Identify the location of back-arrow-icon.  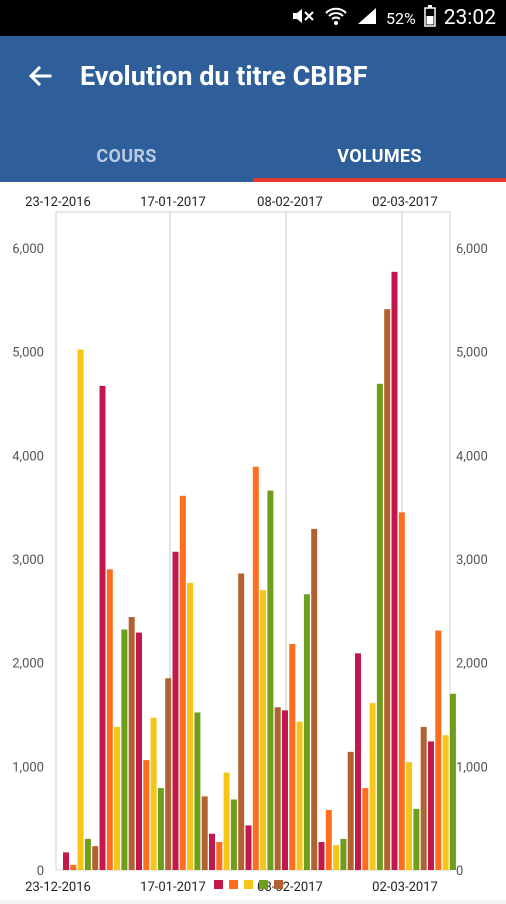
(40, 76).